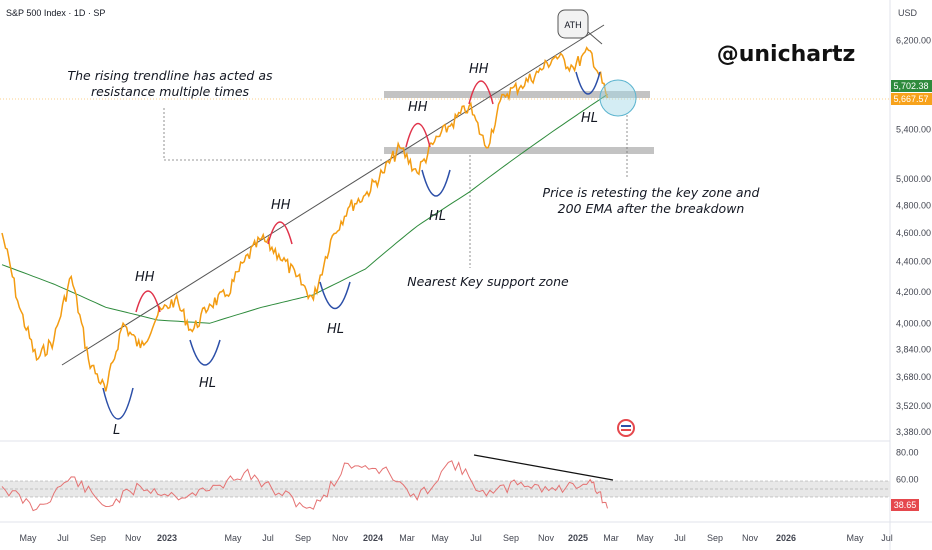 Image resolution: width=932 pixels, height=550 pixels. I want to click on rsi-value-badge, so click(905, 505).